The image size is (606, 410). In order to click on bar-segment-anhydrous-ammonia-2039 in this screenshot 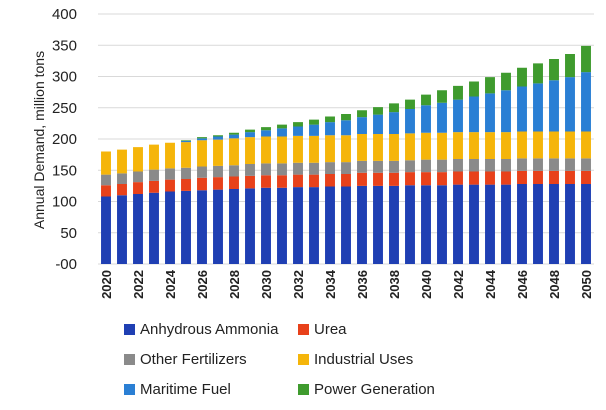, I will do `click(410, 224)`.